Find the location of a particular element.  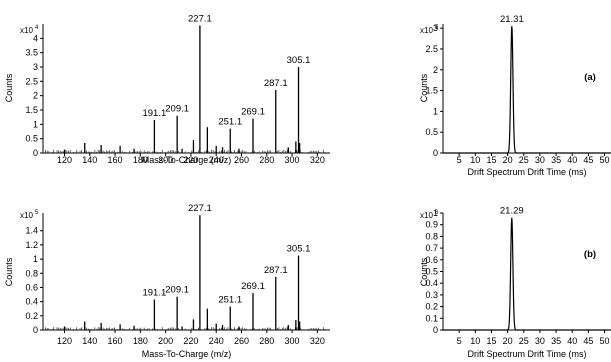

peak-label: 21.29 is located at coordinates (512, 211).